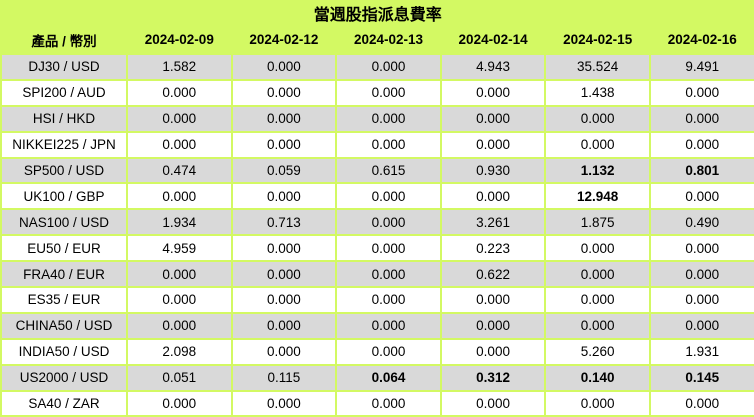 This screenshot has height=417, width=754. Describe the element at coordinates (701, 40) in the screenshot. I see `column-header-date: 2024-02-16` at that location.